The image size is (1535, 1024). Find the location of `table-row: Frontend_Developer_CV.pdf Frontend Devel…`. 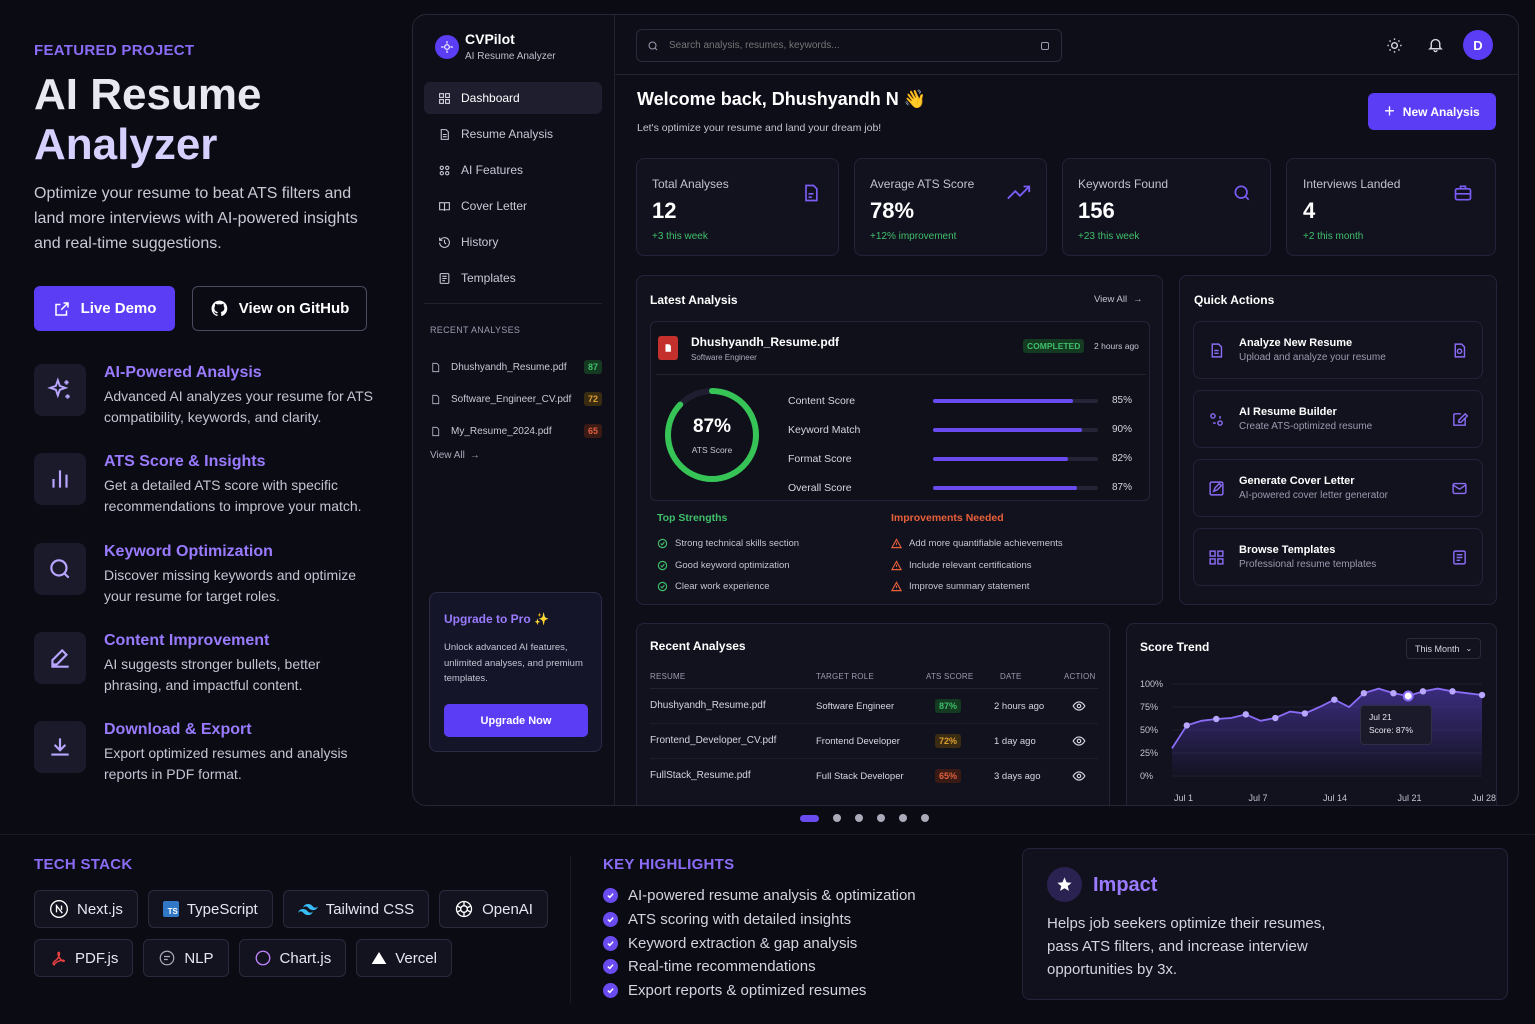

table-row: Frontend_Developer_CV.pdf Frontend Devel… is located at coordinates (874, 741).